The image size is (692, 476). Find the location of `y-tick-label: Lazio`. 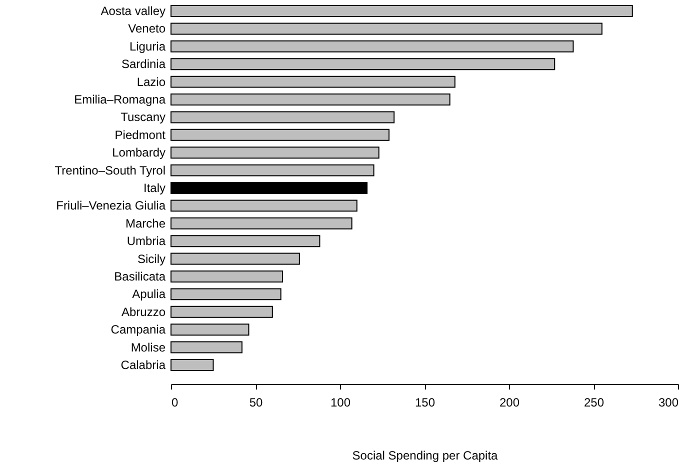

y-tick-label: Lazio is located at coordinates (151, 81).